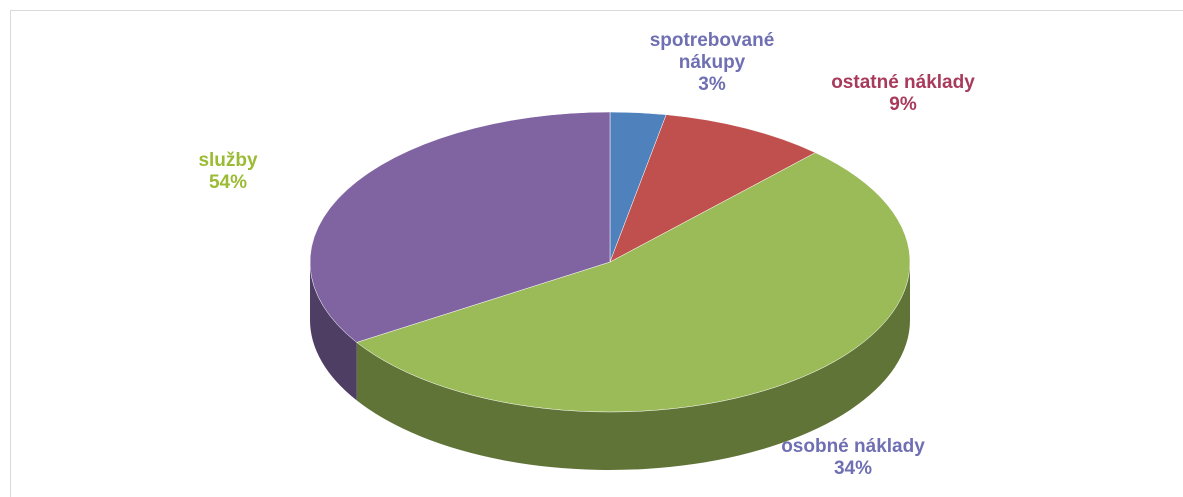 Image resolution: width=1183 pixels, height=497 pixels. What do you see at coordinates (228, 160) in the screenshot?
I see `category-label: služby` at bounding box center [228, 160].